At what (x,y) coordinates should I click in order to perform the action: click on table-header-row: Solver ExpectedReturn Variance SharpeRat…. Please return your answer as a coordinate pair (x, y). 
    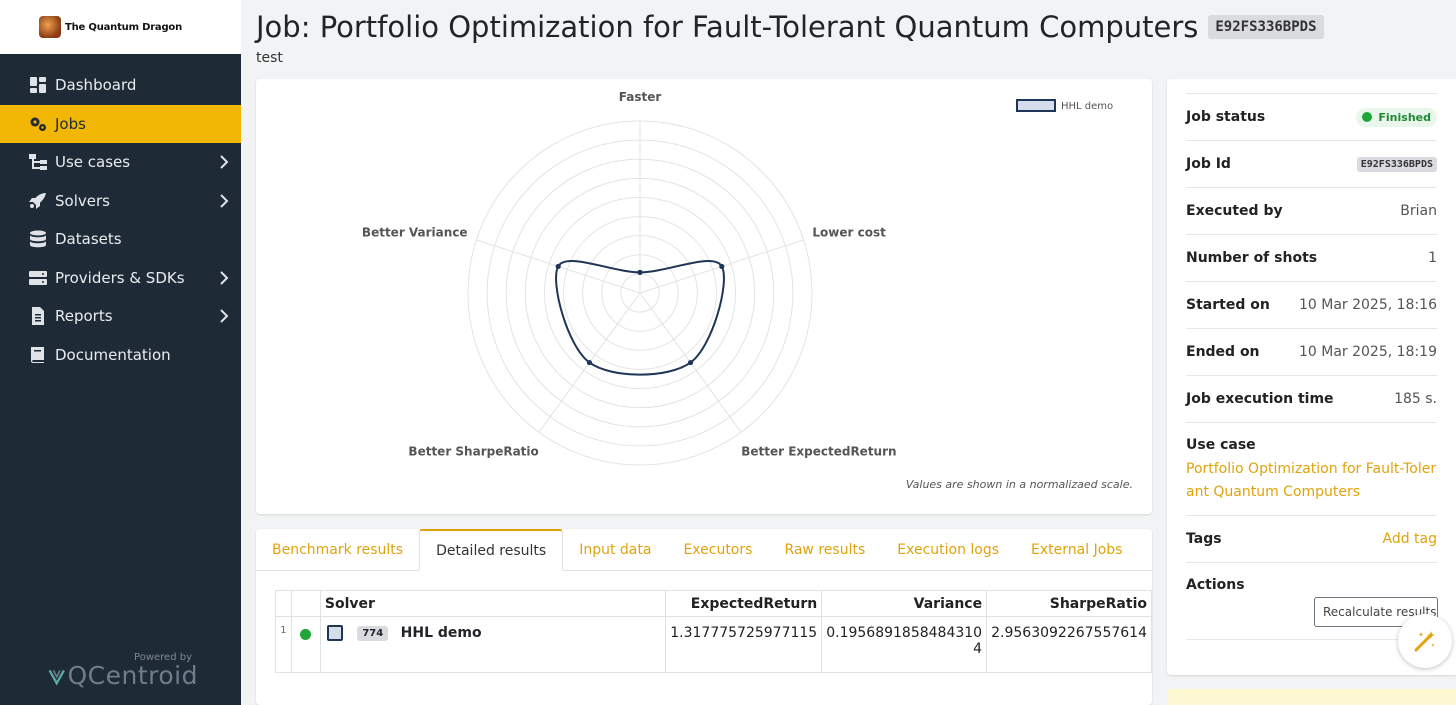
    Looking at the image, I should click on (713, 603).